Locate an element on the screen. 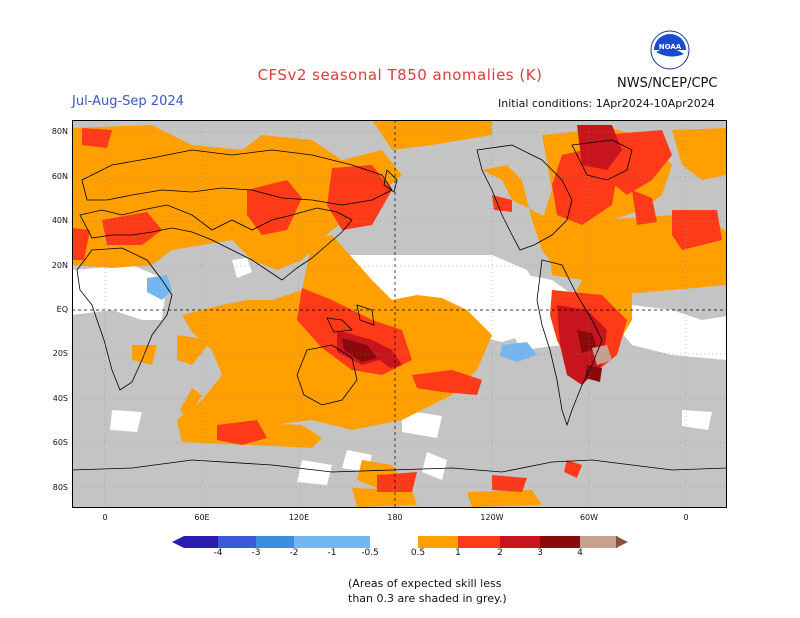 This screenshot has width=800, height=618. colorbar-label: 4 is located at coordinates (580, 553).